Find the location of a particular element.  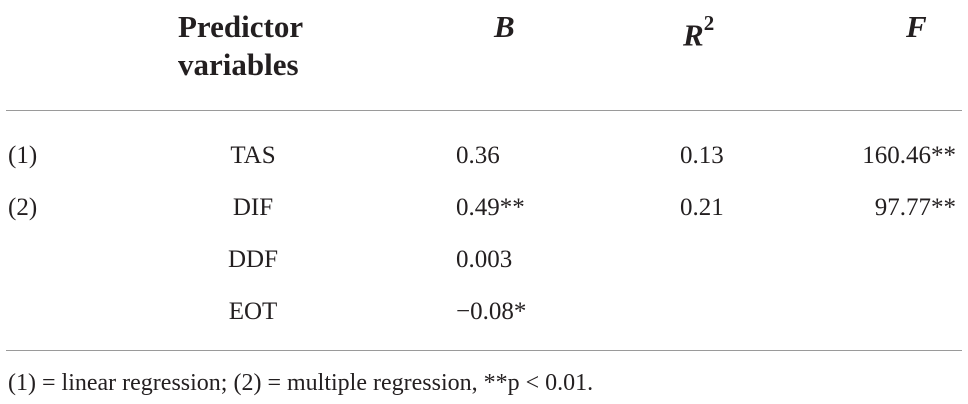

header-r2-base: R is located at coordinates (693, 35).